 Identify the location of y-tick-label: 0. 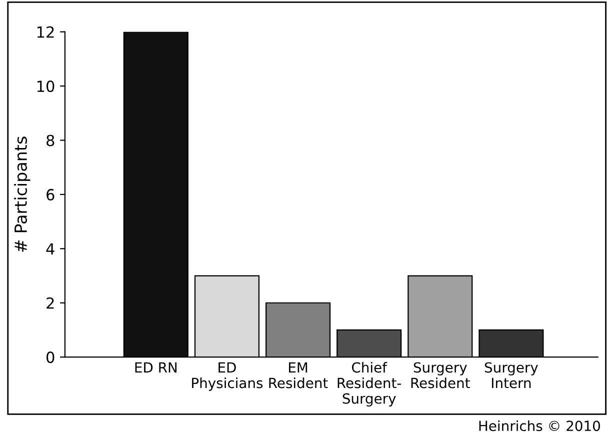
(50, 358).